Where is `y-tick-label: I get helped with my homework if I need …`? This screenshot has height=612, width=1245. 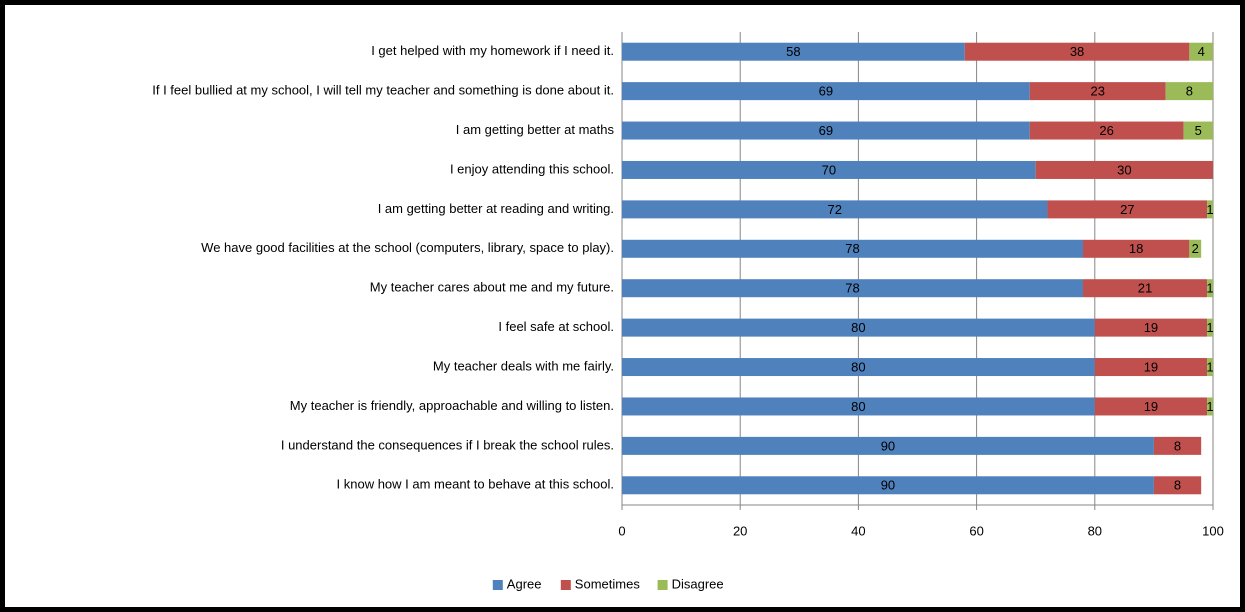 y-tick-label: I get helped with my homework if I need … is located at coordinates (492, 50).